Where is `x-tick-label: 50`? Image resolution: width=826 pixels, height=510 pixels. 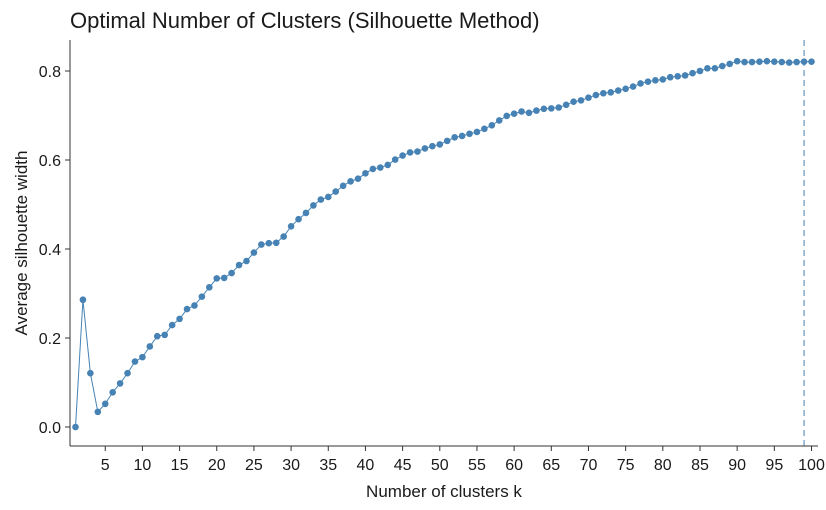
x-tick-label: 50 is located at coordinates (440, 465).